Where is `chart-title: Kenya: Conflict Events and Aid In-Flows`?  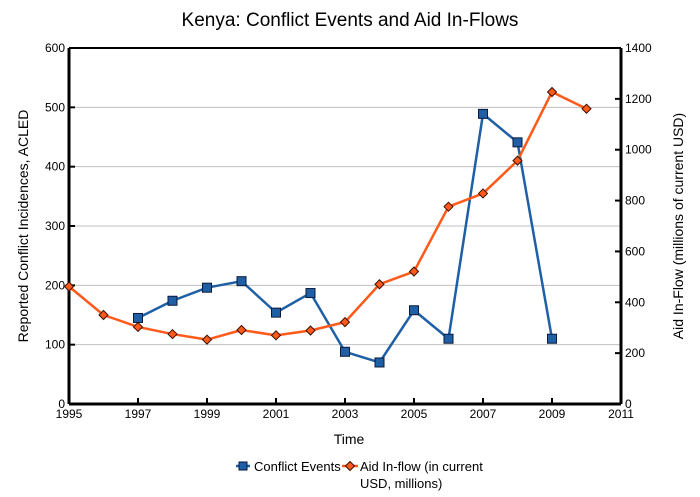
chart-title: Kenya: Conflict Events and Aid In-Flows is located at coordinates (350, 20).